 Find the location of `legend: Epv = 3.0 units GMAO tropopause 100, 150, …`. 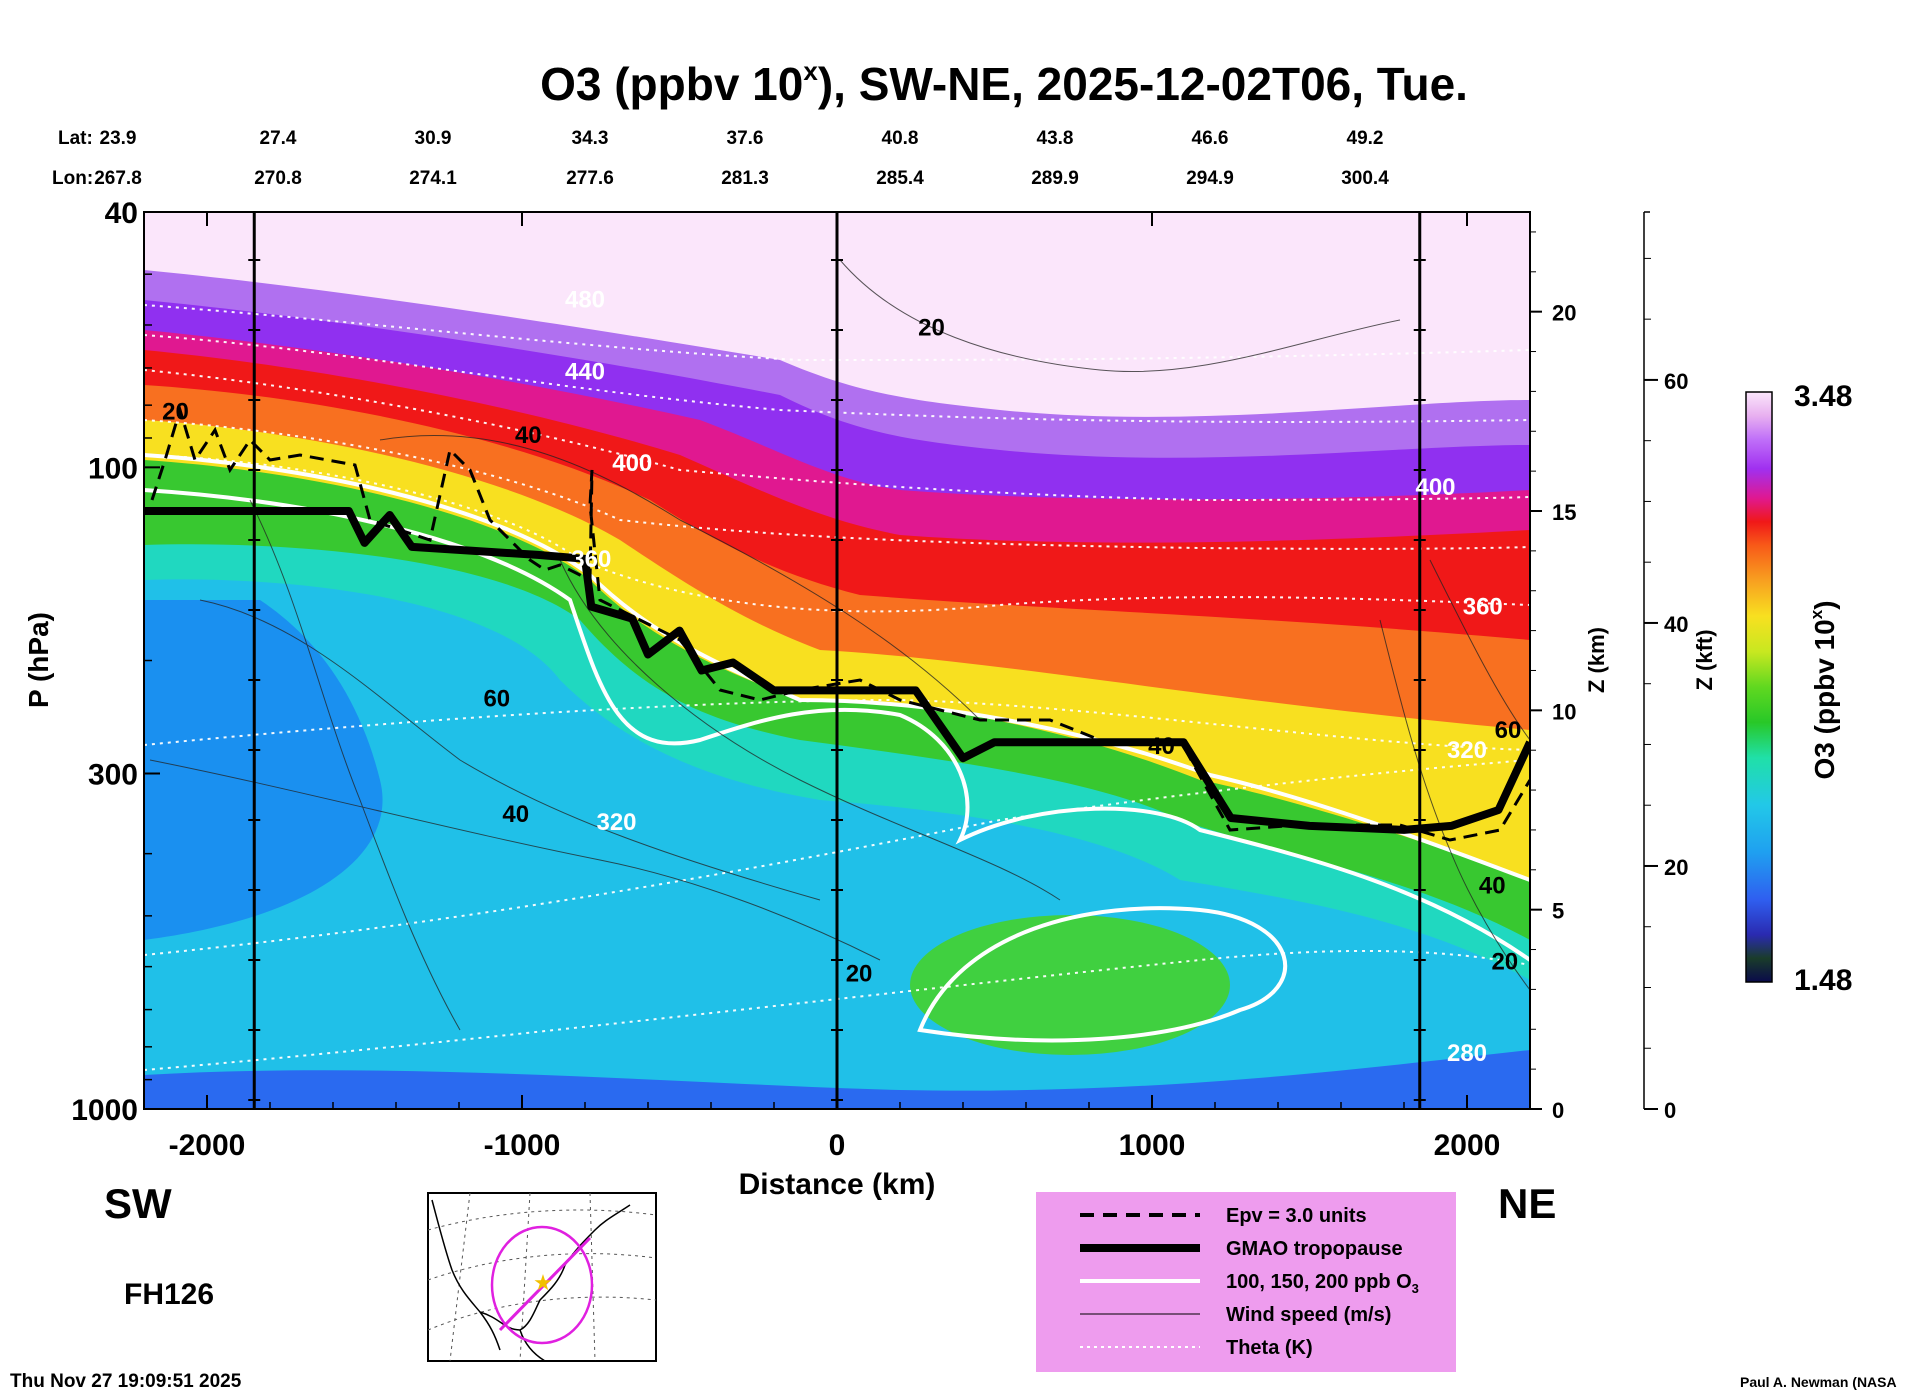

legend: Epv = 3.0 units GMAO tropopause 100, 150, … is located at coordinates (1246, 1282).